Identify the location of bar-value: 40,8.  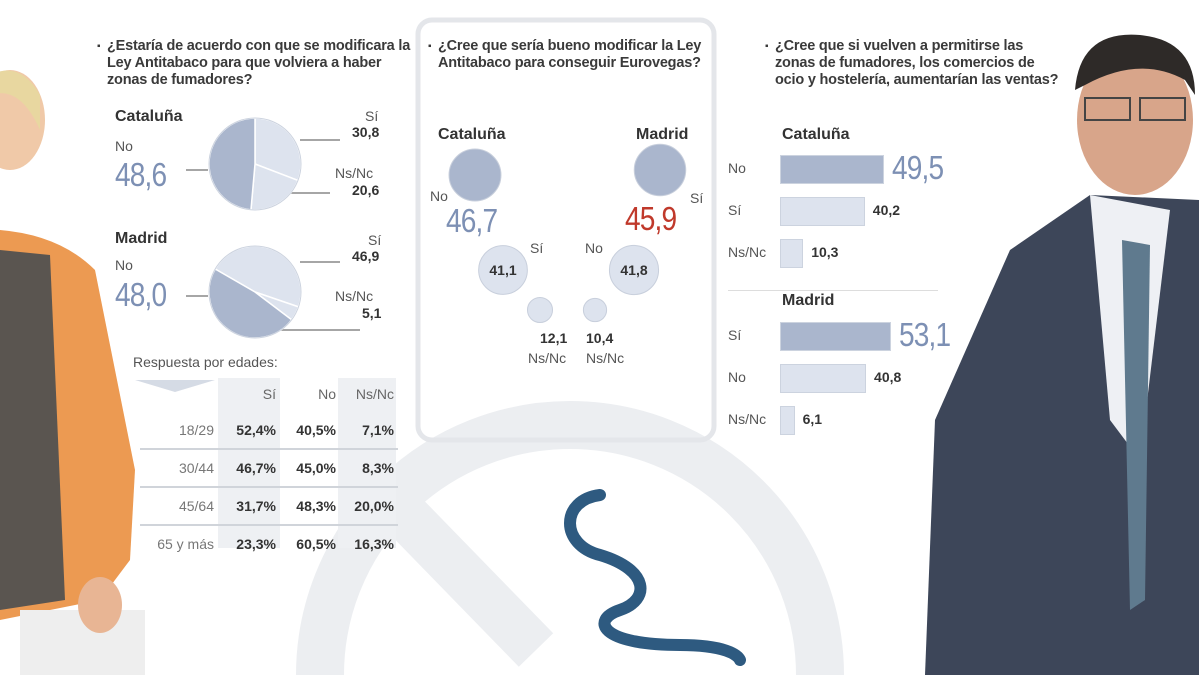
(888, 377).